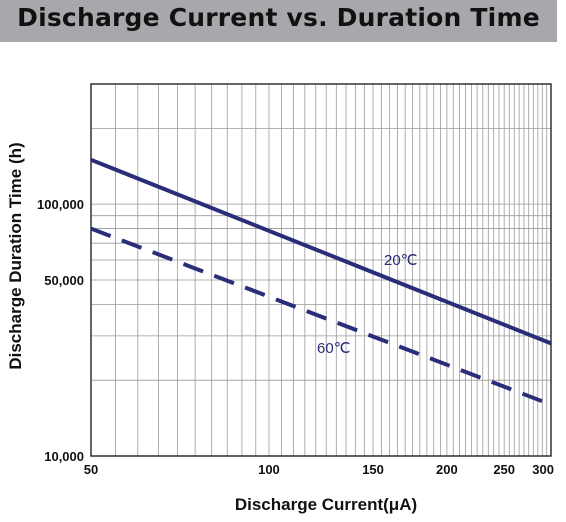  What do you see at coordinates (15, 255) in the screenshot?
I see `y-axis-title: Discharge Duration Time (h)` at bounding box center [15, 255].